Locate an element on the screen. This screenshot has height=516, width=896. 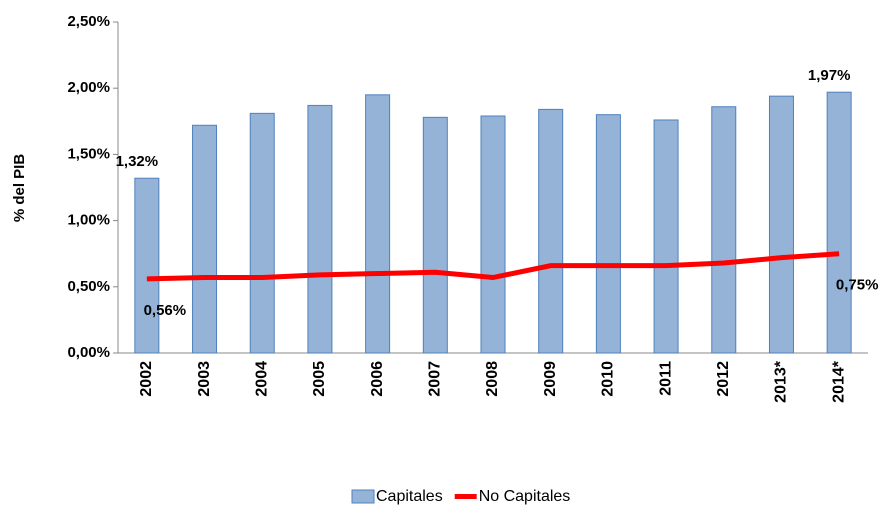
y-tick-label: 1,50% is located at coordinates (88, 153).